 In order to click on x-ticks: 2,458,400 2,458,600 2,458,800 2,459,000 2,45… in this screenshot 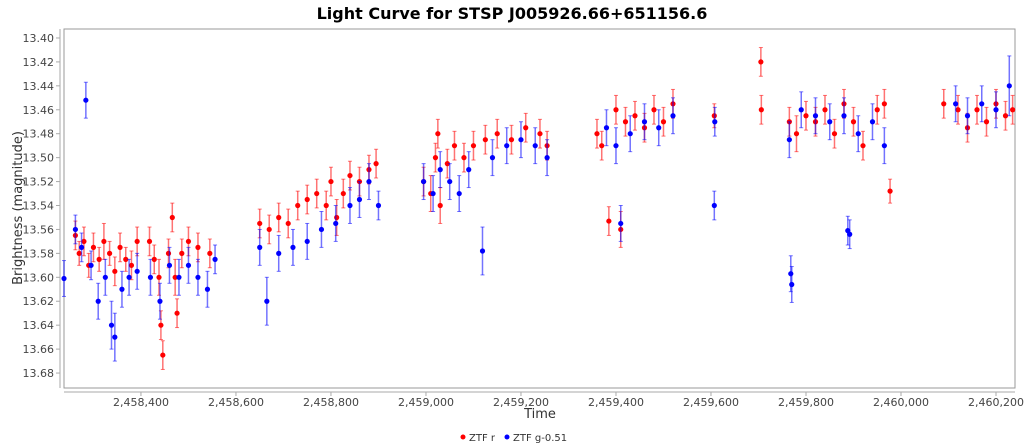, I will do `click(568, 400)`.